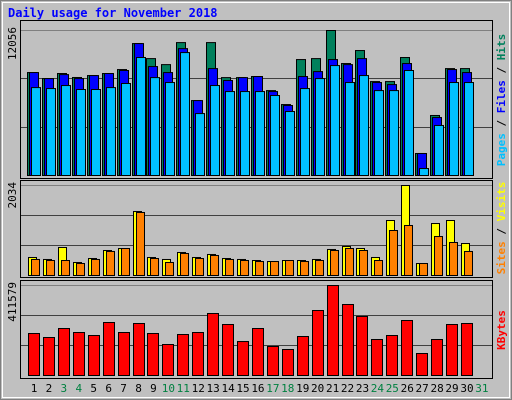 The width and height of the screenshot is (512, 400). Describe the element at coordinates (332, 388) in the screenshot. I see `x-tick-label: 21` at that location.